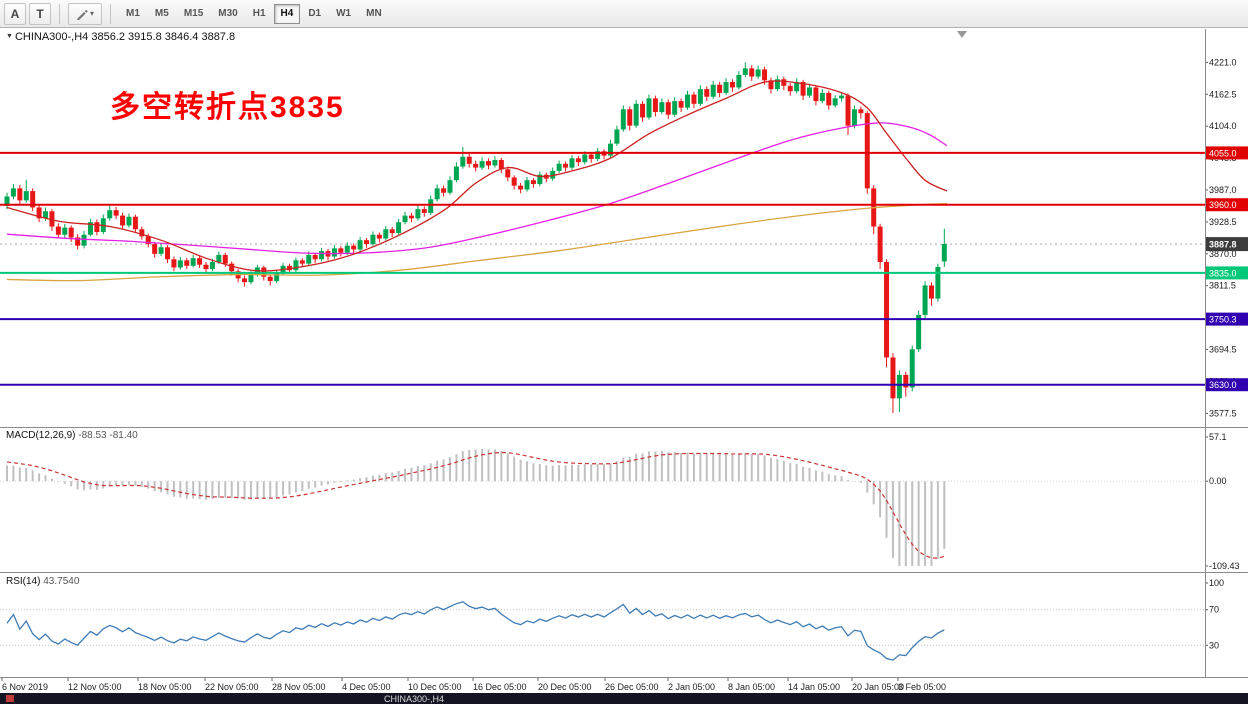 The image size is (1248, 704). I want to click on timeframe-m30-button: M30, so click(227, 14).